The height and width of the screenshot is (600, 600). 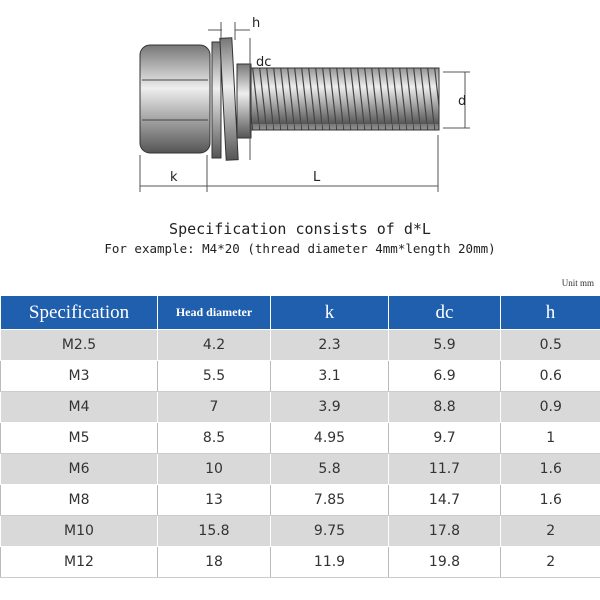 I want to click on table-cell: 17.8, so click(x=444, y=531).